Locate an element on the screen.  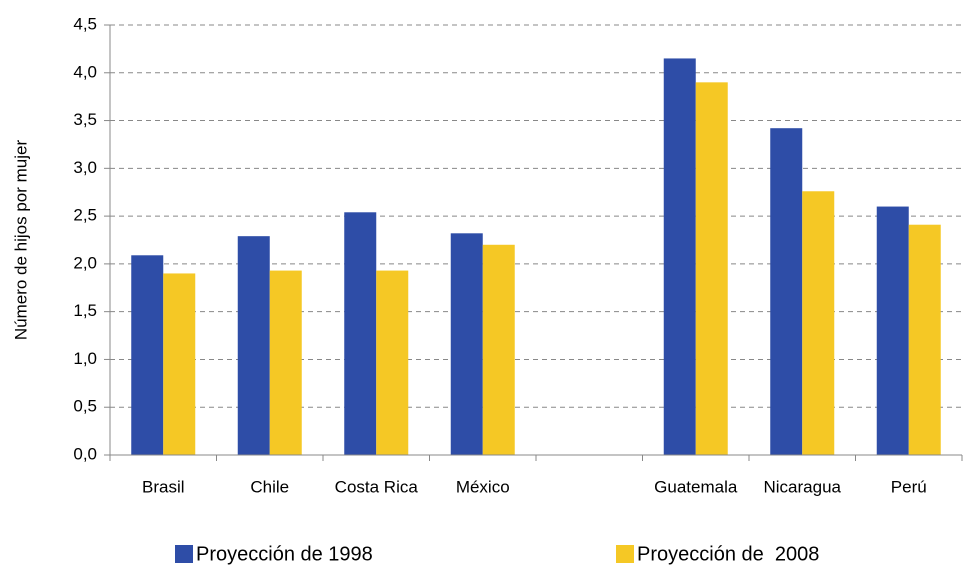
y-axis-label: Número de hijos por mujer is located at coordinates (20, 240).